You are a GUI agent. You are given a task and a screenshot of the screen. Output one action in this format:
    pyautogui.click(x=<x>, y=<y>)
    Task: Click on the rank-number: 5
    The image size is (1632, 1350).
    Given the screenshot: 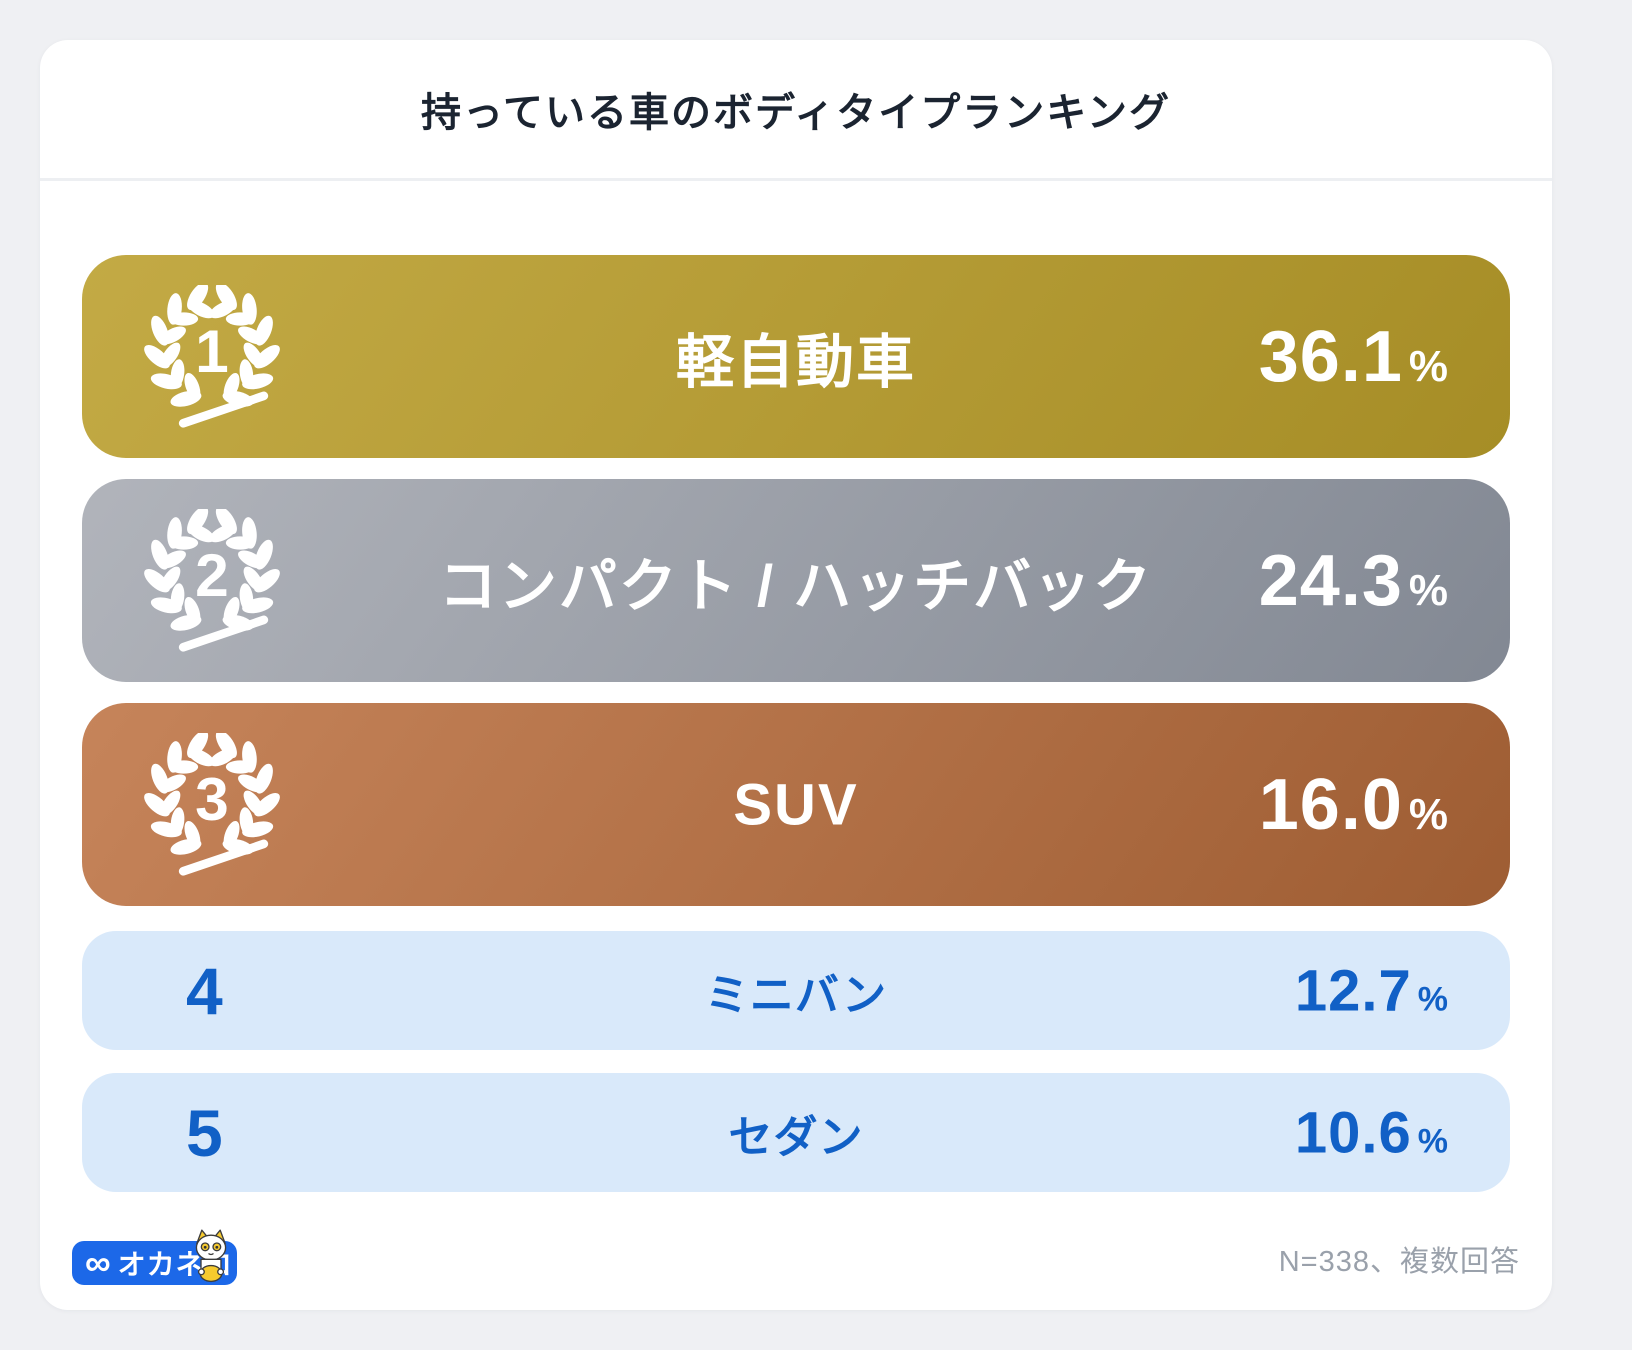 What is the action you would take?
    pyautogui.click(x=204, y=1132)
    